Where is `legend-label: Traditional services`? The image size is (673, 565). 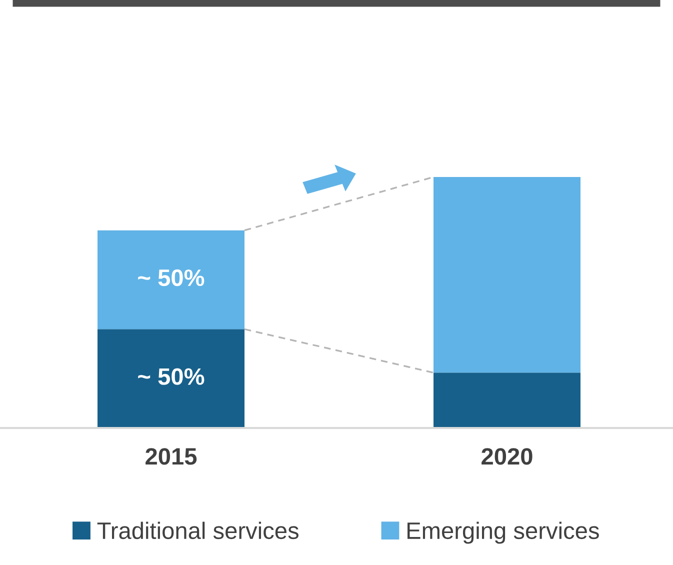 legend-label: Traditional services is located at coordinates (197, 531).